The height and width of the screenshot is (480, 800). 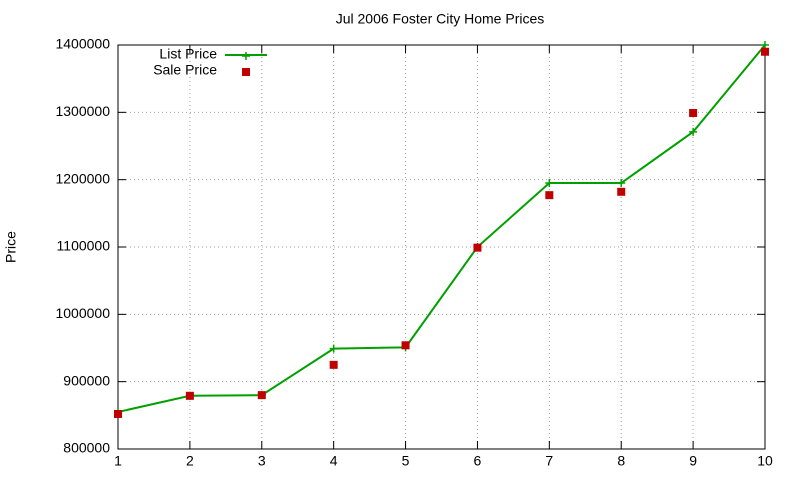 I want to click on chart-title: Jul 2006 Foster City Home Prices, so click(x=440, y=19).